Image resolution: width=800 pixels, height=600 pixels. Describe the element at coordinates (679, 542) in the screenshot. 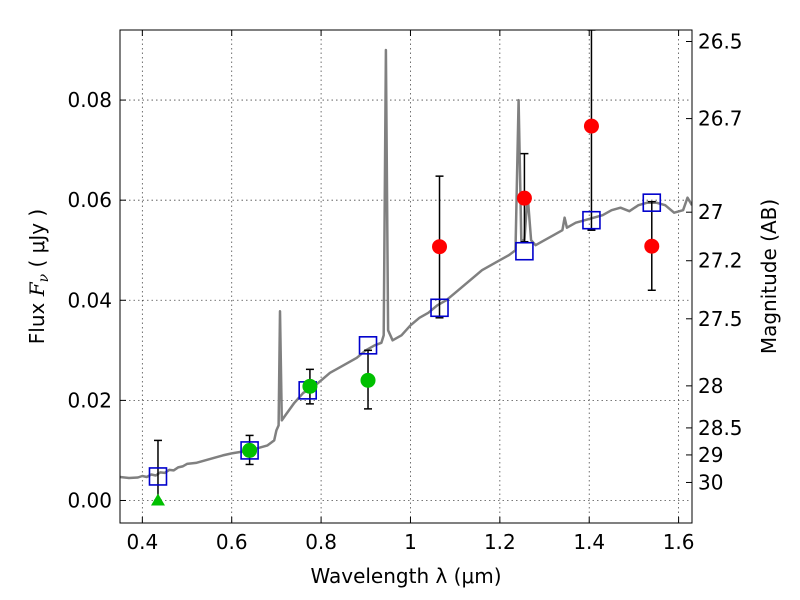

I see `x-tick-label: 1.6` at that location.